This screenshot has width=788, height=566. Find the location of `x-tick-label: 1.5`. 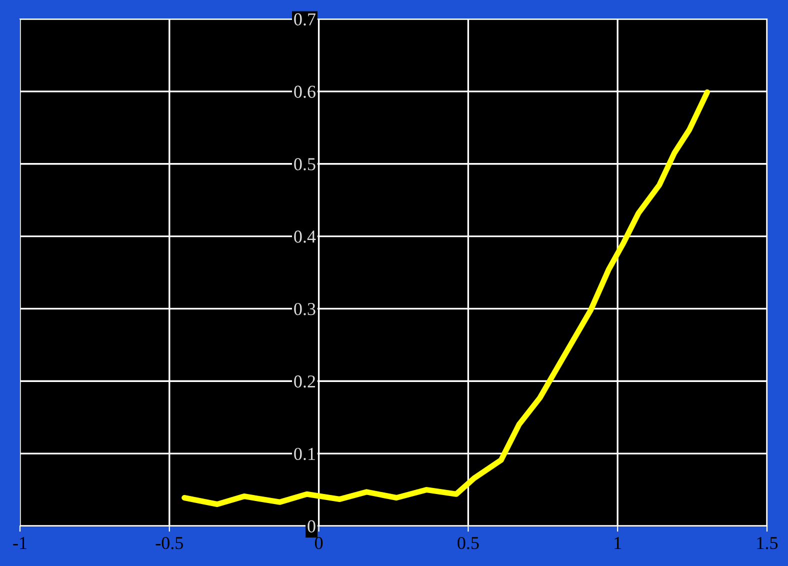

x-tick-label: 1.5 is located at coordinates (767, 543).